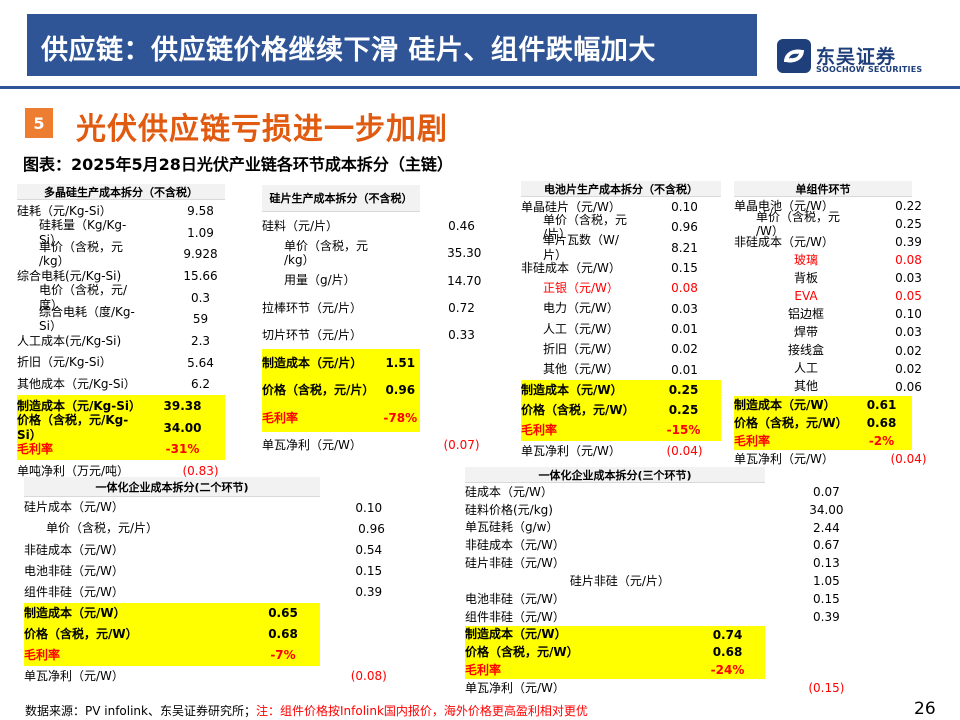  I want to click on table-row: 毛利率 -24%, so click(615, 670).